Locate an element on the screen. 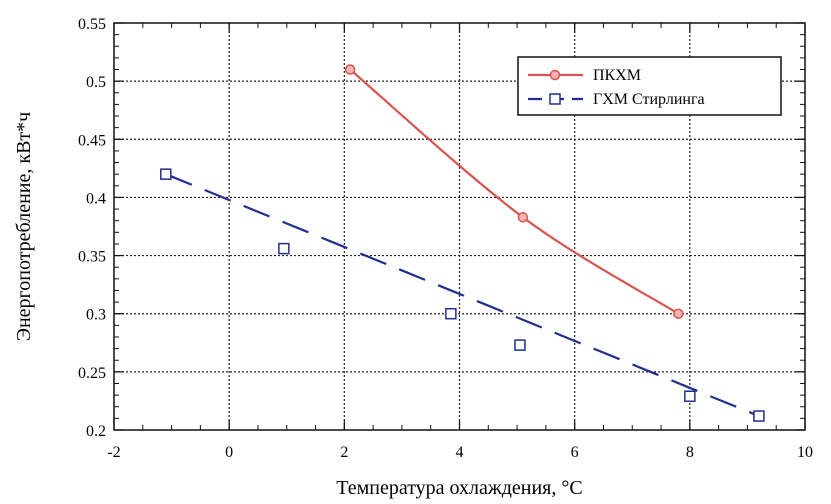 This screenshot has width=831, height=504. y-tick-label: 0.5 is located at coordinates (96, 82).